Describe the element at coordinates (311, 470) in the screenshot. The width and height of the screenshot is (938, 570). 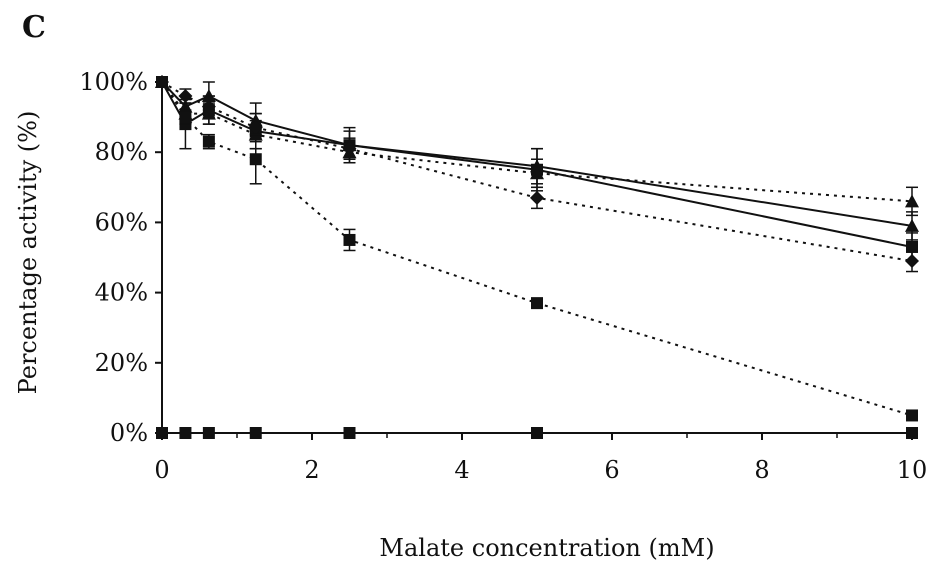
I see `x-tick-label: 2` at that location.